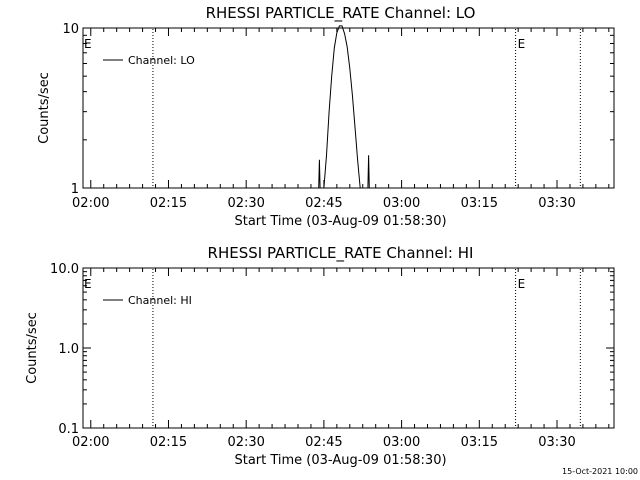  What do you see at coordinates (64, 269) in the screenshot?
I see `y-tick-label: 10.0` at bounding box center [64, 269].